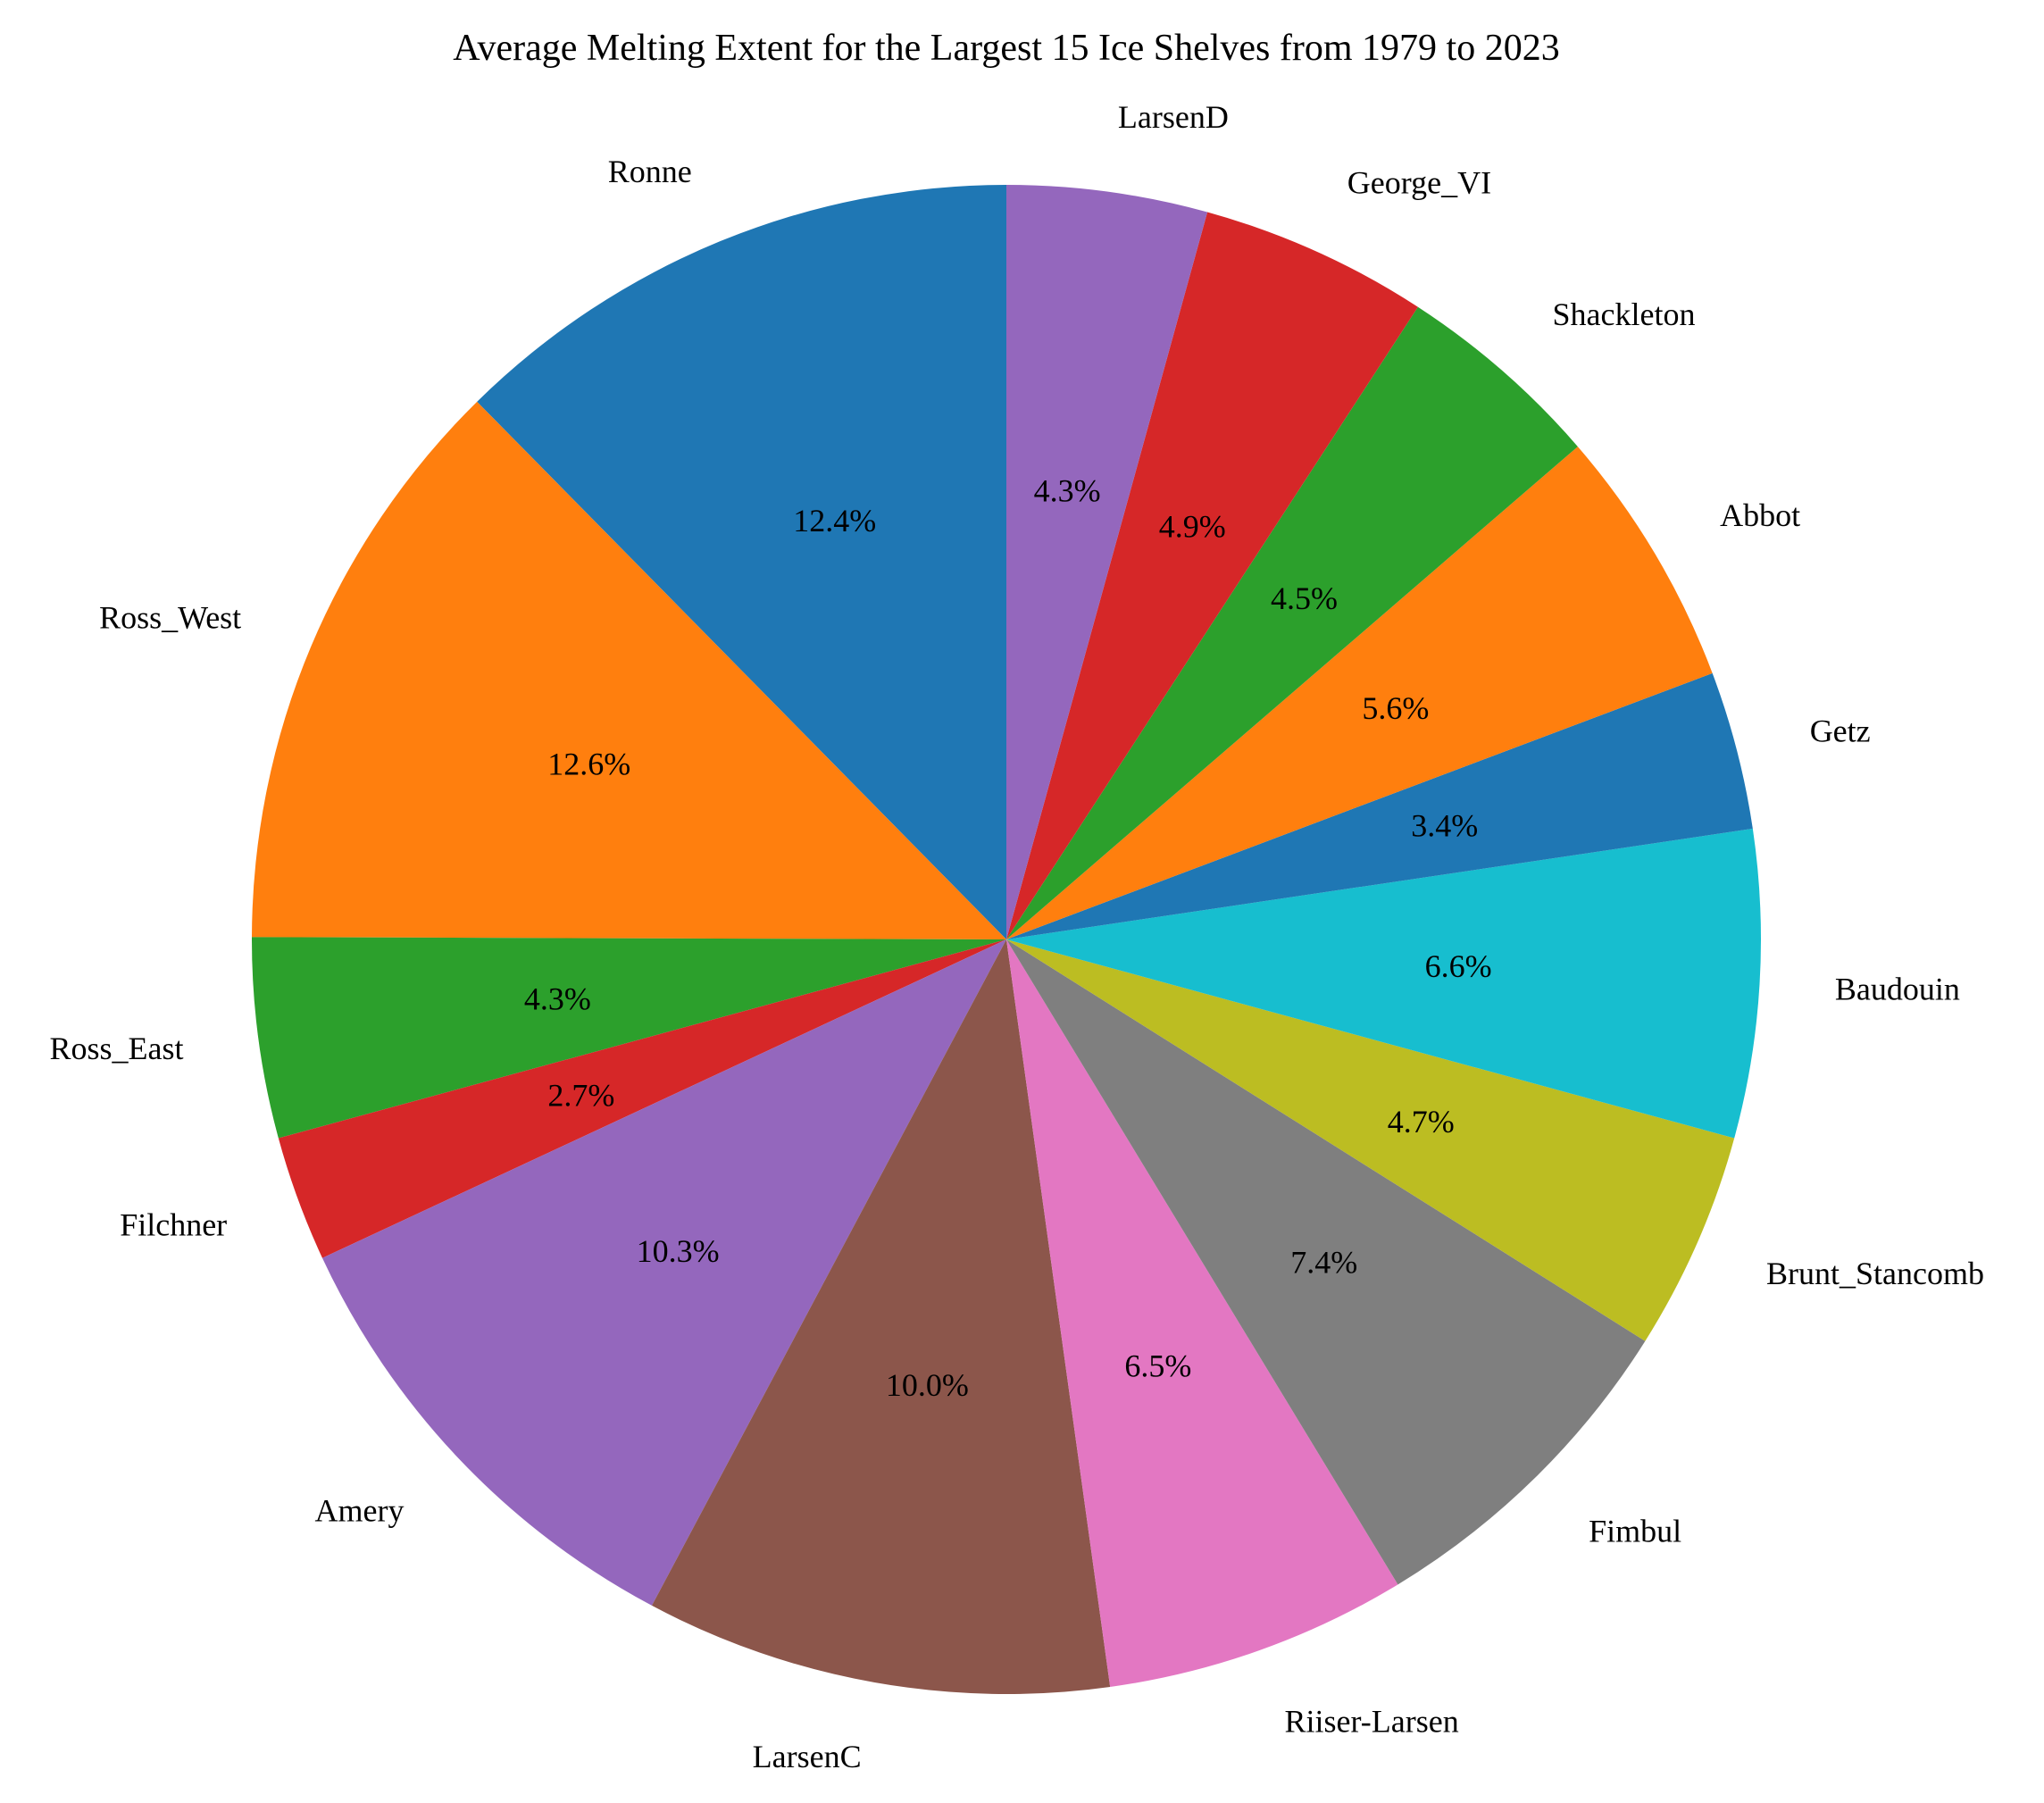  I want to click on pie-slice-larsend, so click(1107, 562).